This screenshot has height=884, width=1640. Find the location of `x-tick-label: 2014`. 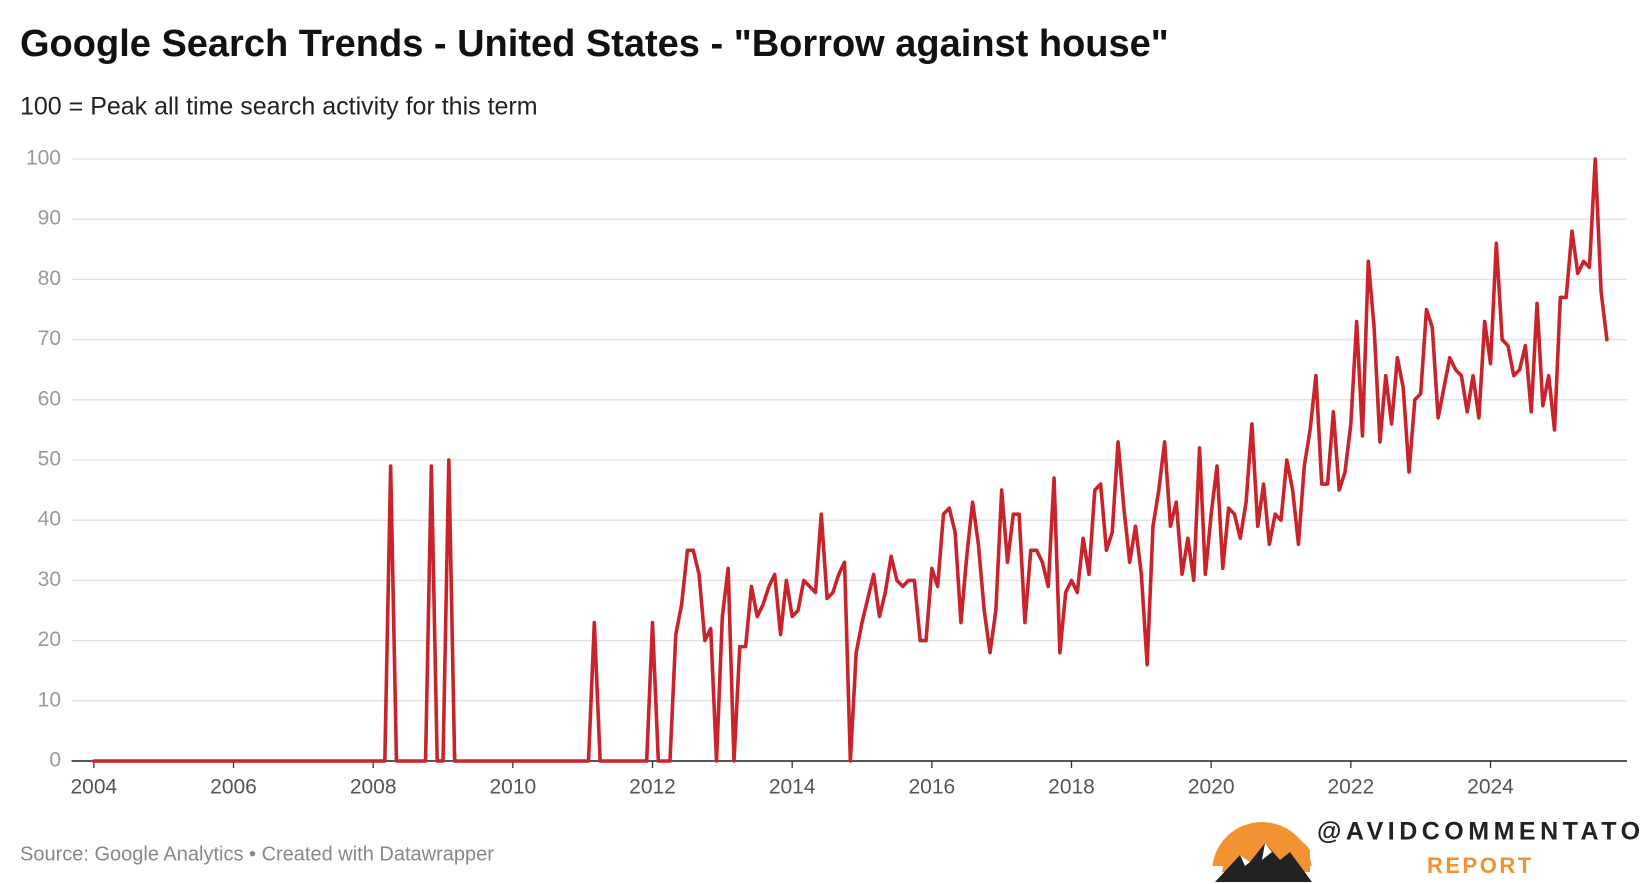

x-tick-label: 2014 is located at coordinates (792, 787).